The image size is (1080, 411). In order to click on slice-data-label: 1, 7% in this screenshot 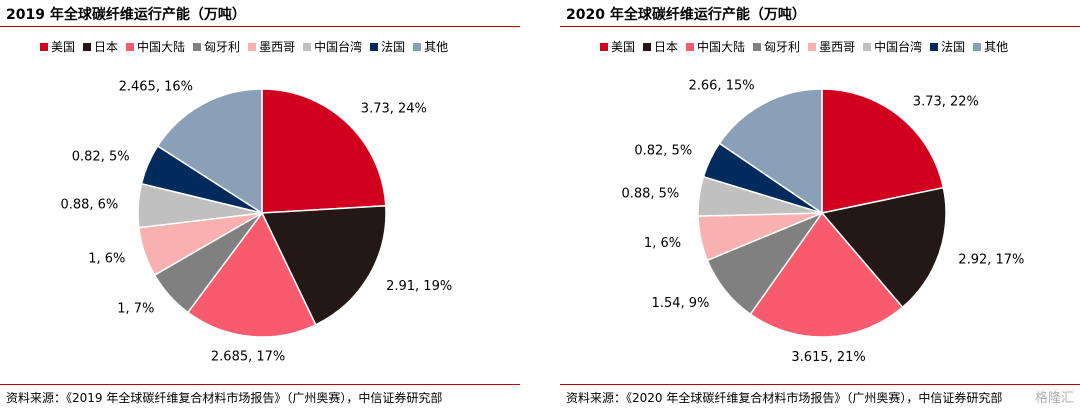, I will do `click(135, 309)`.